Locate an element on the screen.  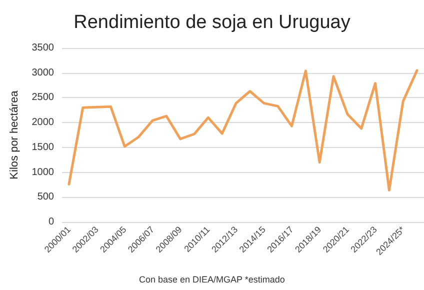
y-tick-label: 3500 is located at coordinates (43, 48).